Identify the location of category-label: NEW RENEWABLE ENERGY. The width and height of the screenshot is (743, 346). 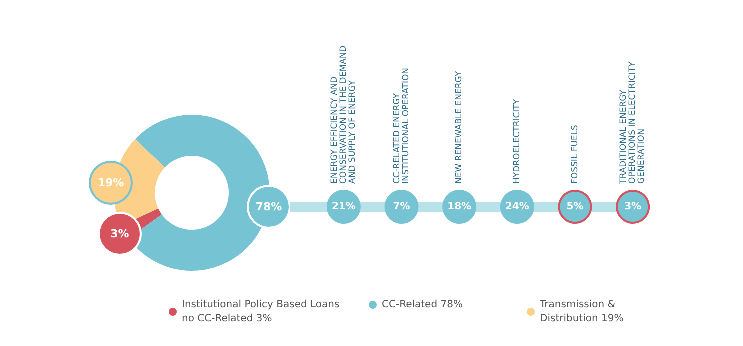
(459, 127).